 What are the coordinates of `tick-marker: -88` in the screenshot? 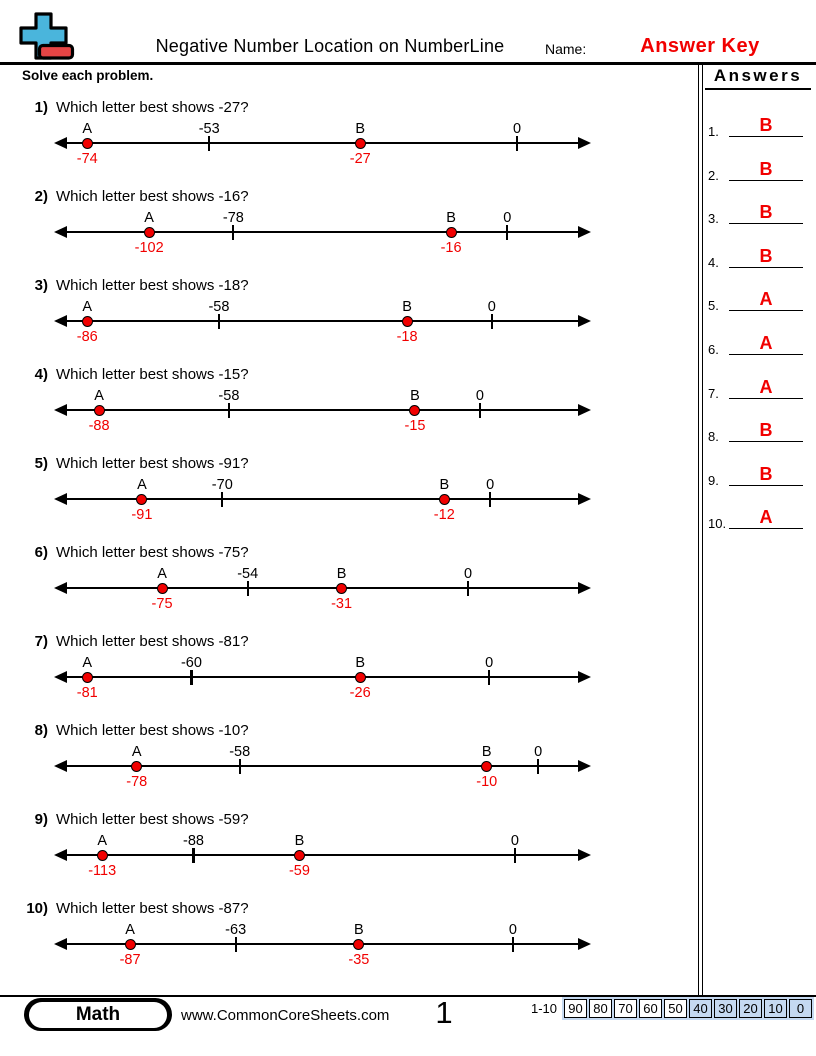 It's located at (194, 862).